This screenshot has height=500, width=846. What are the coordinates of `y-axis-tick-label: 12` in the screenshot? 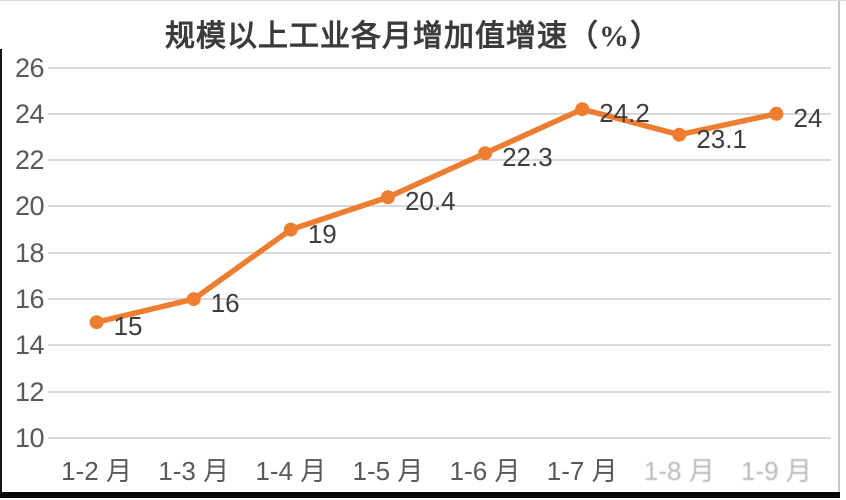 It's located at (29, 391).